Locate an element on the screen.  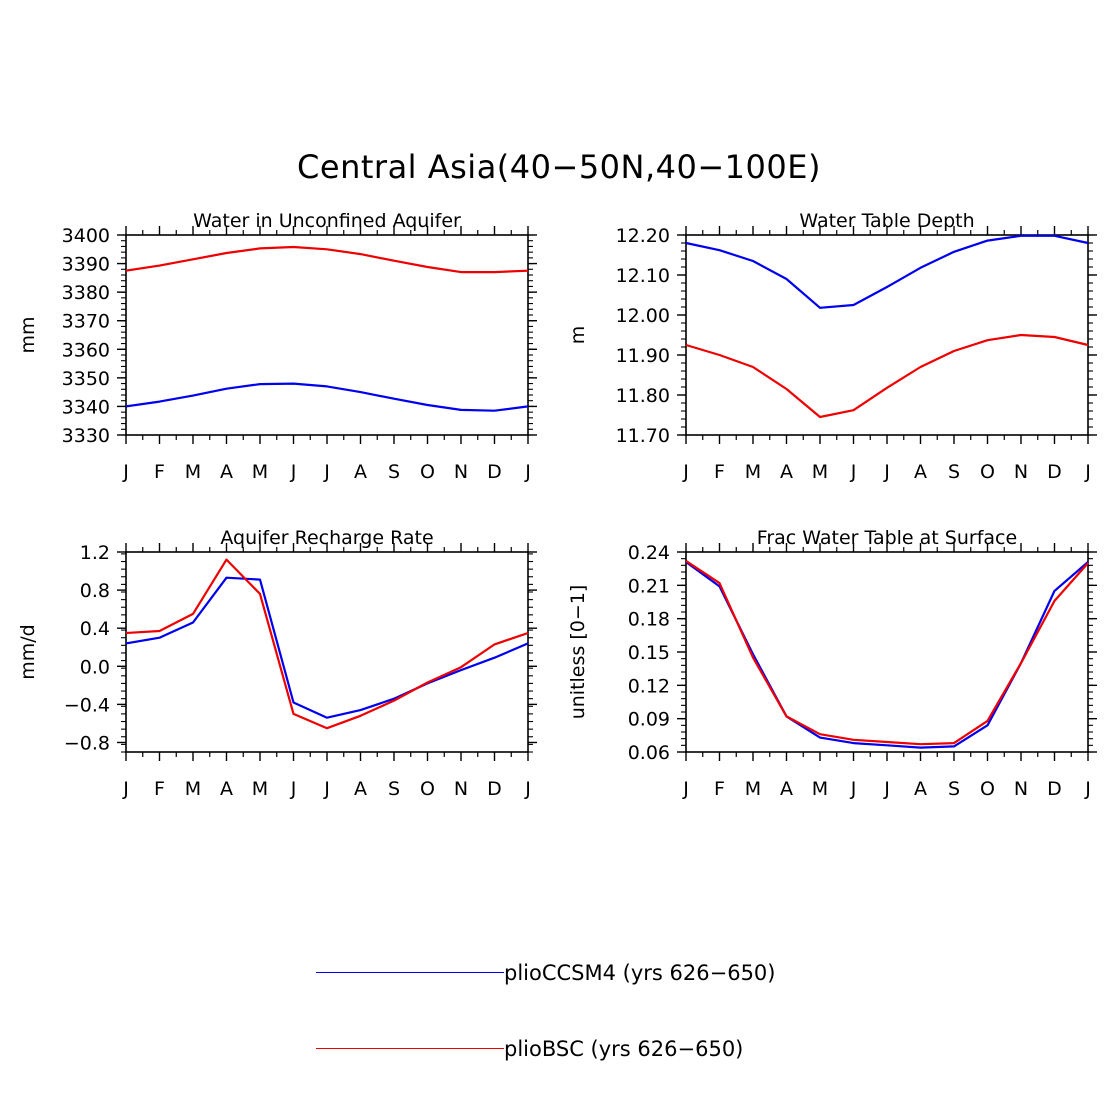
panel-title: Frac Water Table at Surface is located at coordinates (887, 538).